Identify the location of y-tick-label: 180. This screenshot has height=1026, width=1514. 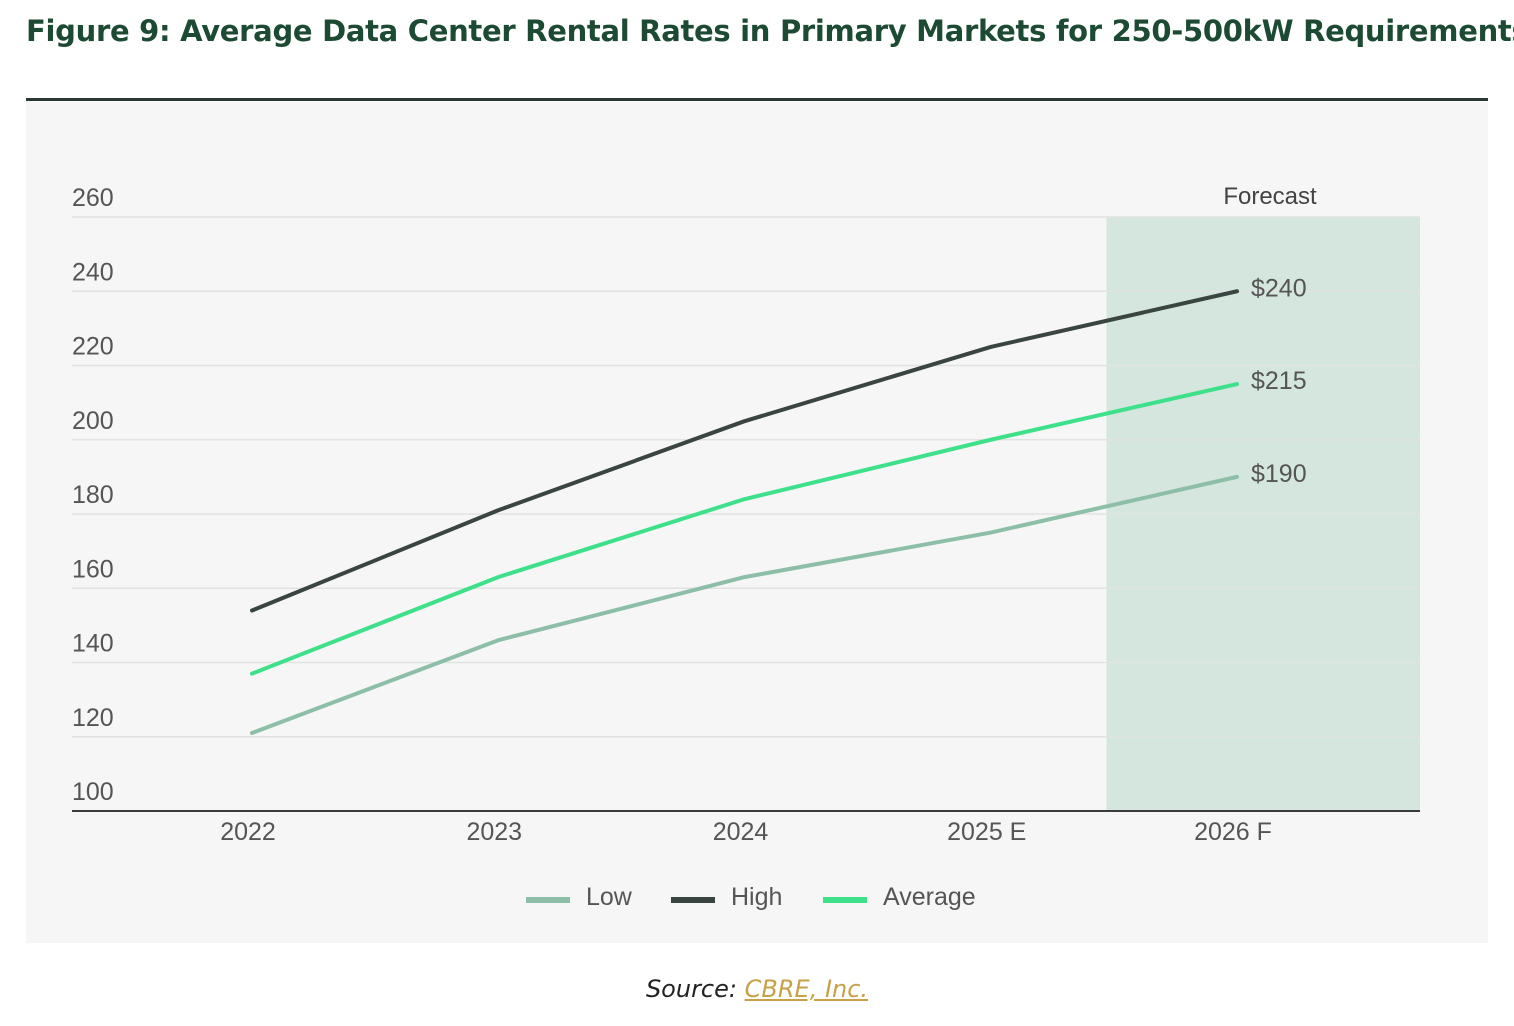
(93, 495).